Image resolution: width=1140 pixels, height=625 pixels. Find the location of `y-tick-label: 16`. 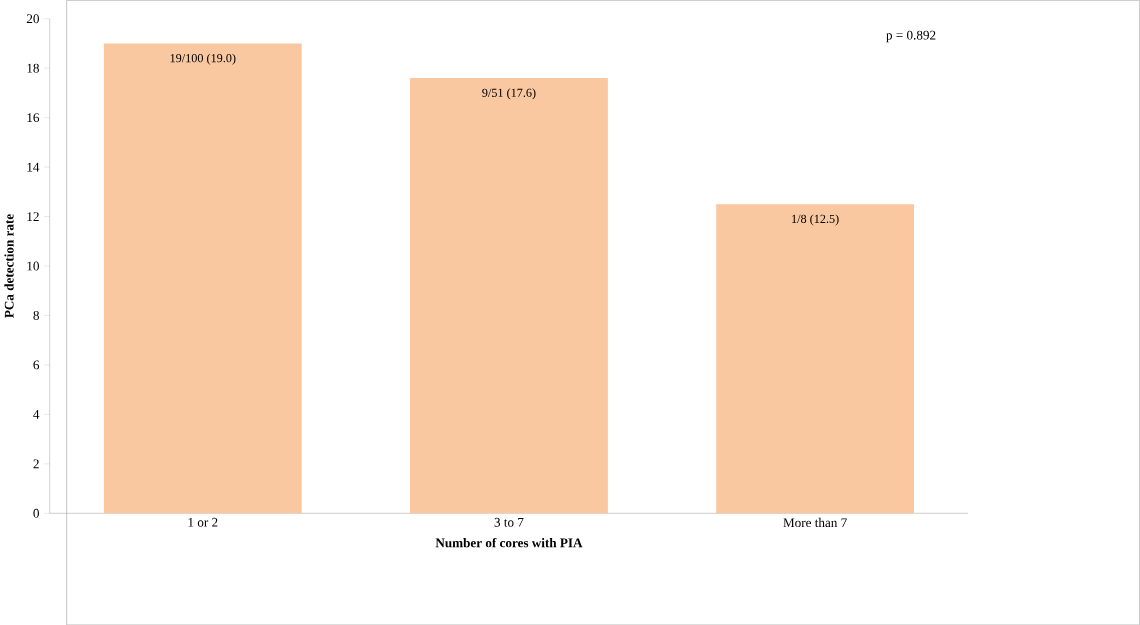

y-tick-label: 16 is located at coordinates (33, 117).